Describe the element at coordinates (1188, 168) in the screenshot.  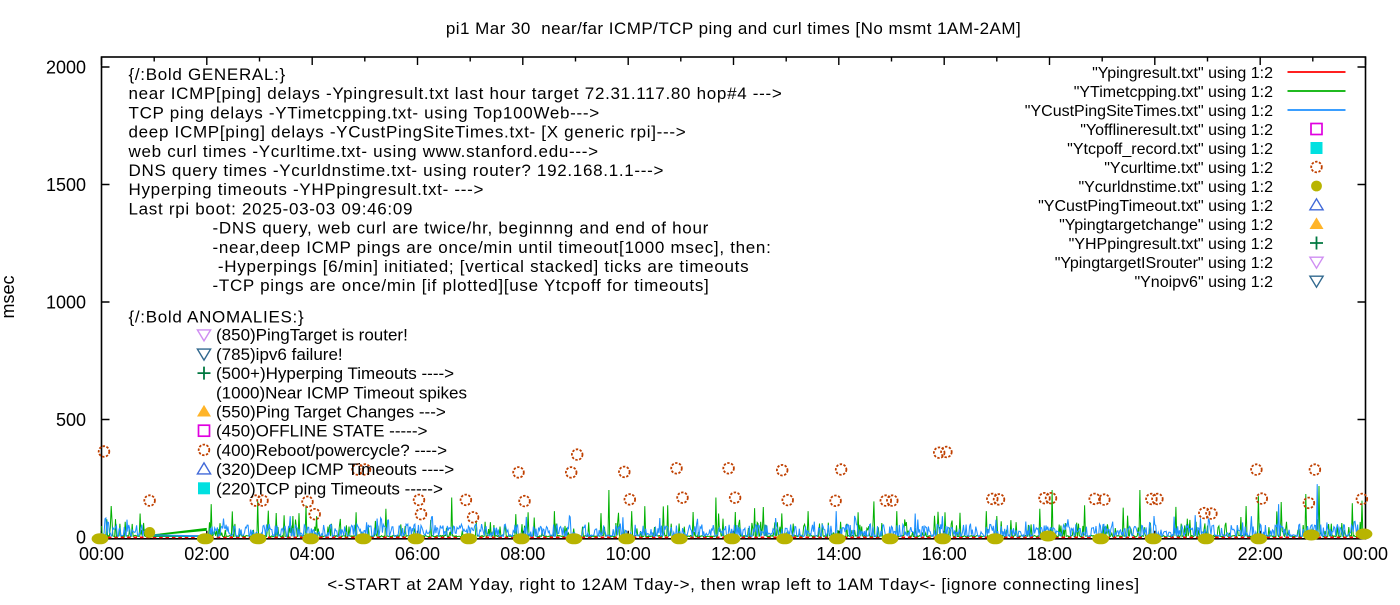
I see `svg-text: "Ycurltime.txt" using 1:2` at that location.